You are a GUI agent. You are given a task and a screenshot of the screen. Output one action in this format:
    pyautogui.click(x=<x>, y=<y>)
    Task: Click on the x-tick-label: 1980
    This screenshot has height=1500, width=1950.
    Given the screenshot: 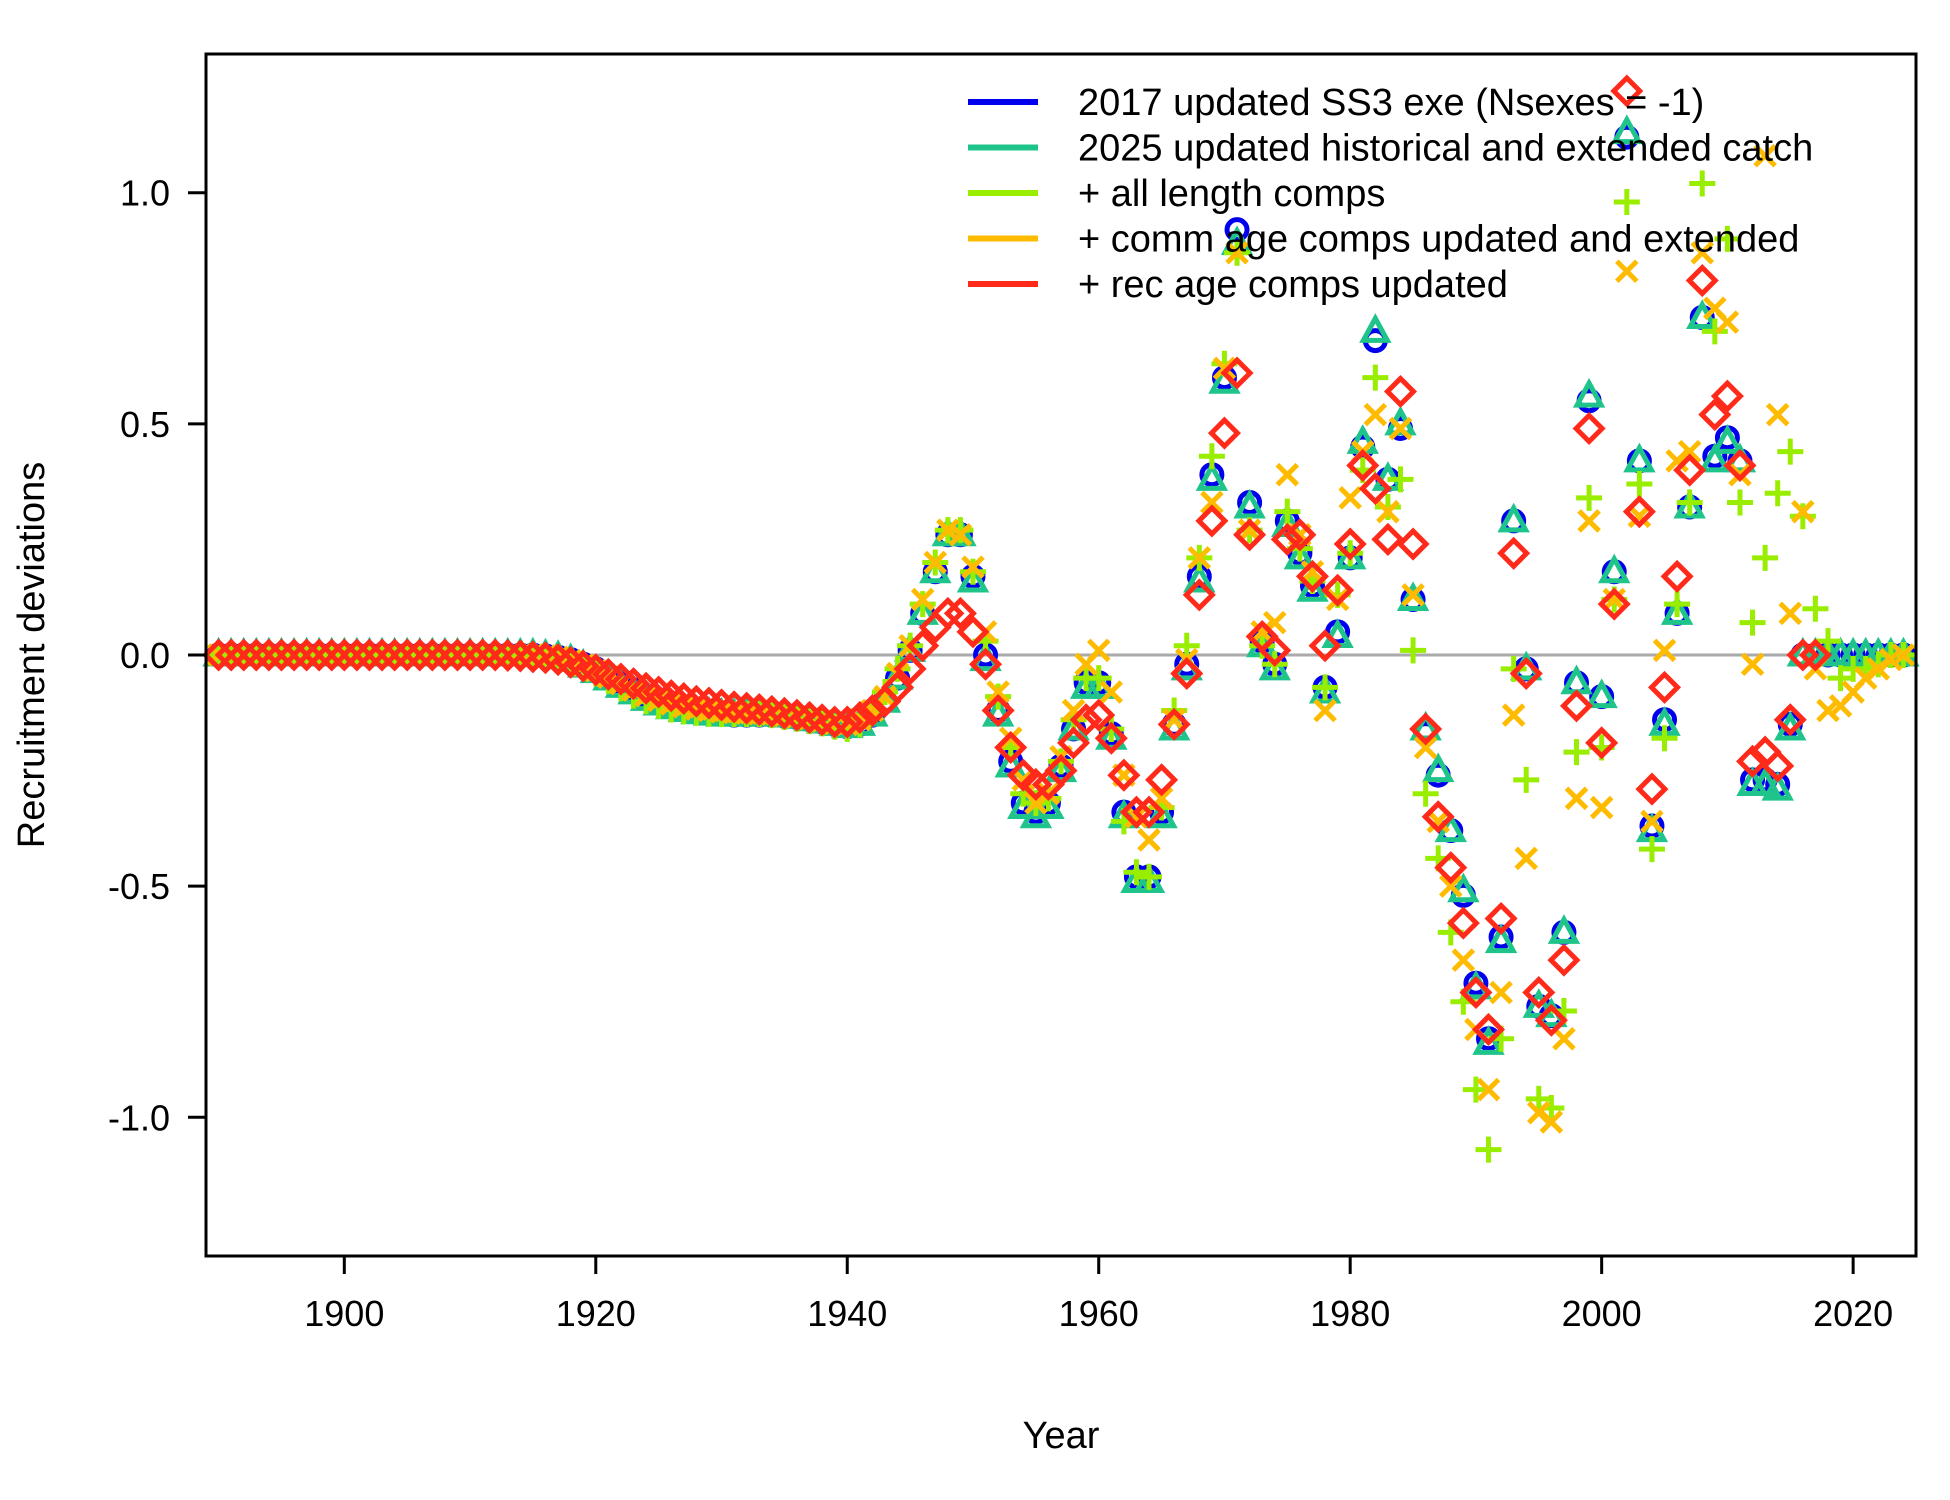 What is the action you would take?
    pyautogui.click(x=1350, y=1313)
    